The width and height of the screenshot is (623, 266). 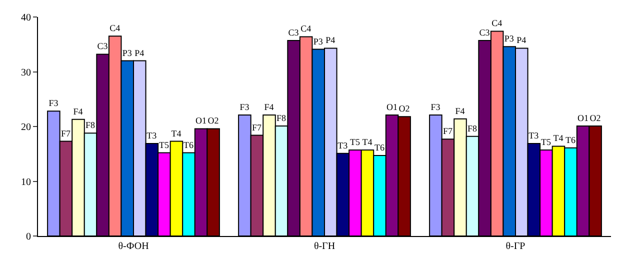 What do you see at coordinates (78, 111) in the screenshot?
I see `series-label: F4` at bounding box center [78, 111].